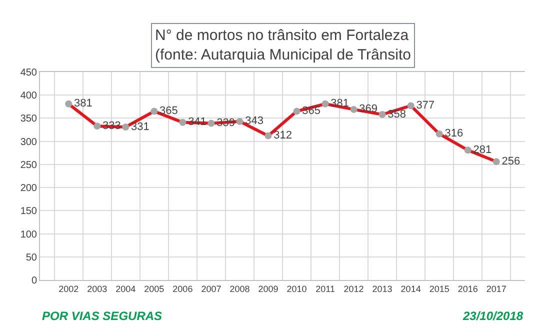 This screenshot has width=550, height=328. I want to click on y-tick-label: 100, so click(29, 234).